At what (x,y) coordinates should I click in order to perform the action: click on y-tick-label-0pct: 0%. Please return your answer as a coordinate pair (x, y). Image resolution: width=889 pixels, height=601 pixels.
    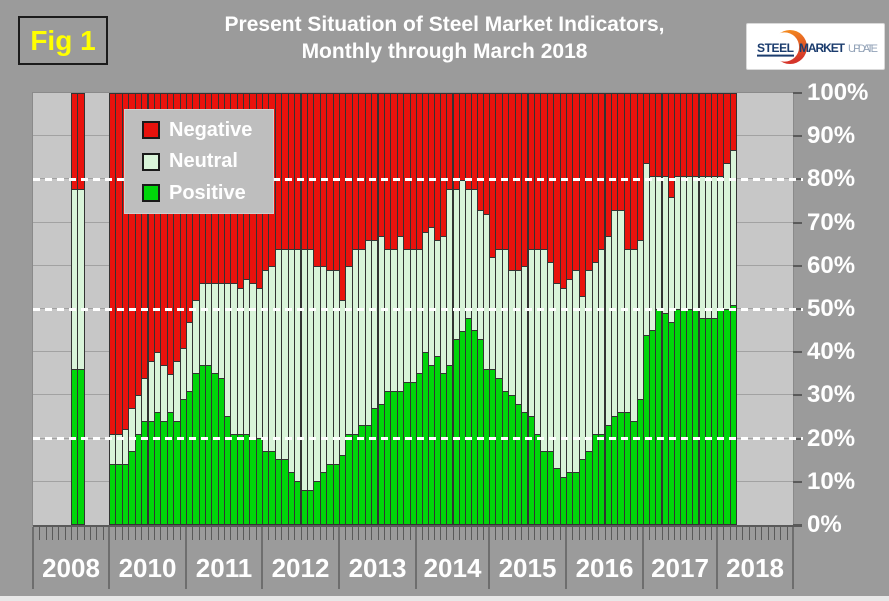
    Looking at the image, I should click on (824, 524).